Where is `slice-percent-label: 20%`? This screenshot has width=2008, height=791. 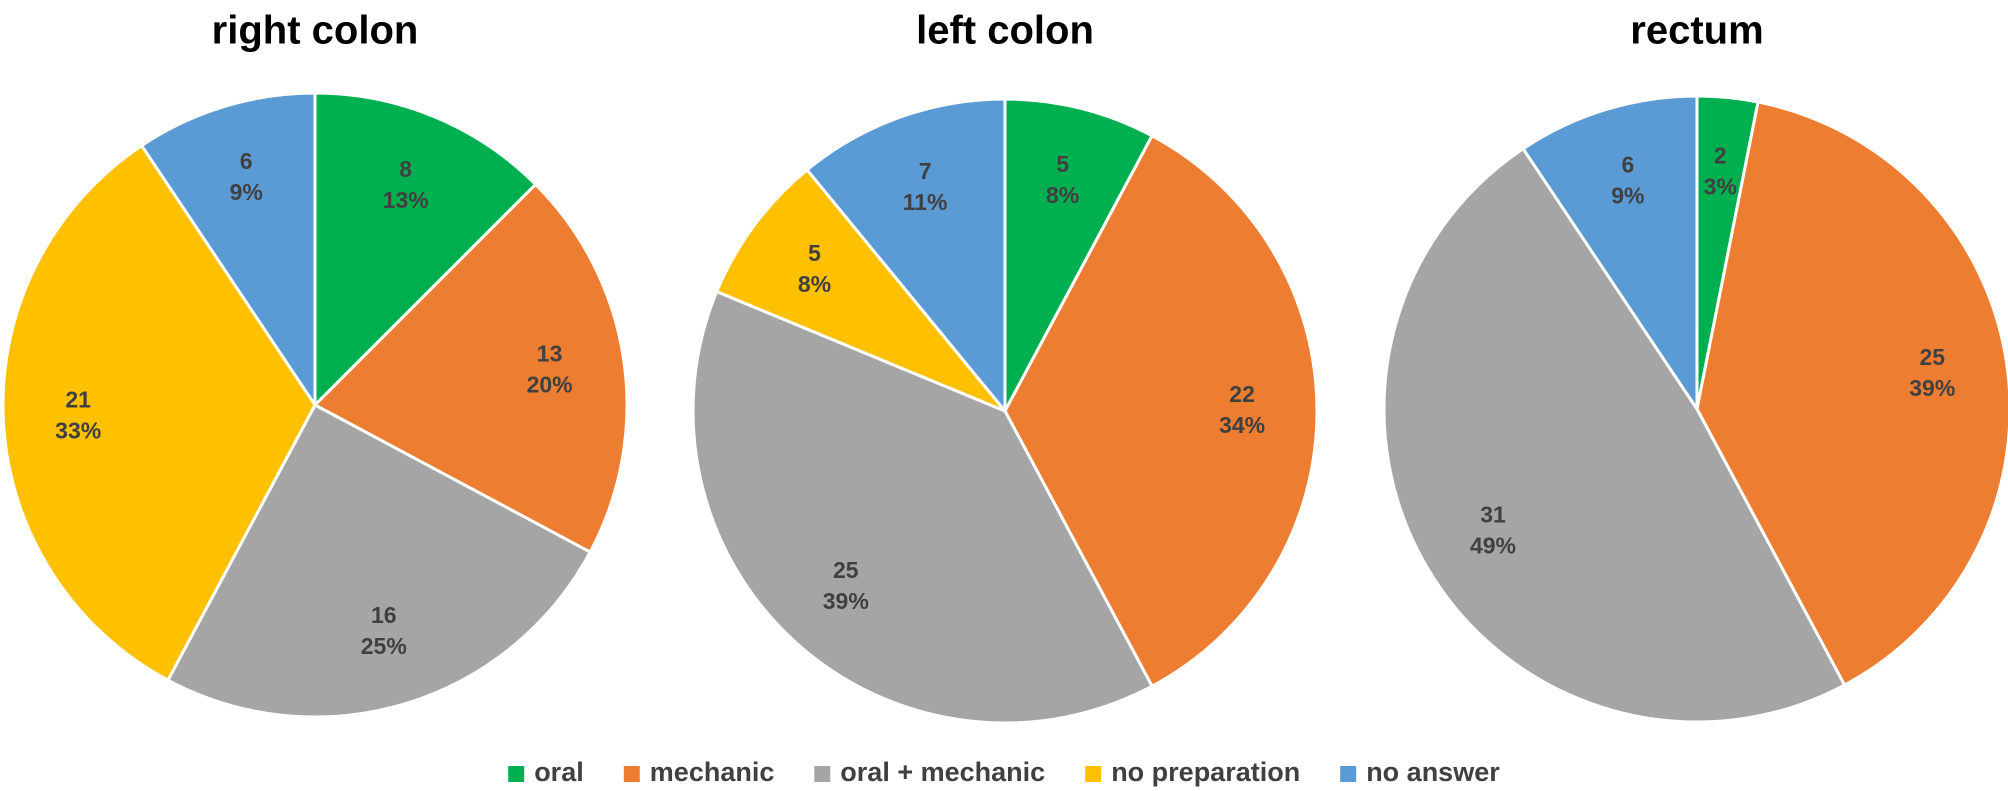 slice-percent-label: 20% is located at coordinates (550, 384).